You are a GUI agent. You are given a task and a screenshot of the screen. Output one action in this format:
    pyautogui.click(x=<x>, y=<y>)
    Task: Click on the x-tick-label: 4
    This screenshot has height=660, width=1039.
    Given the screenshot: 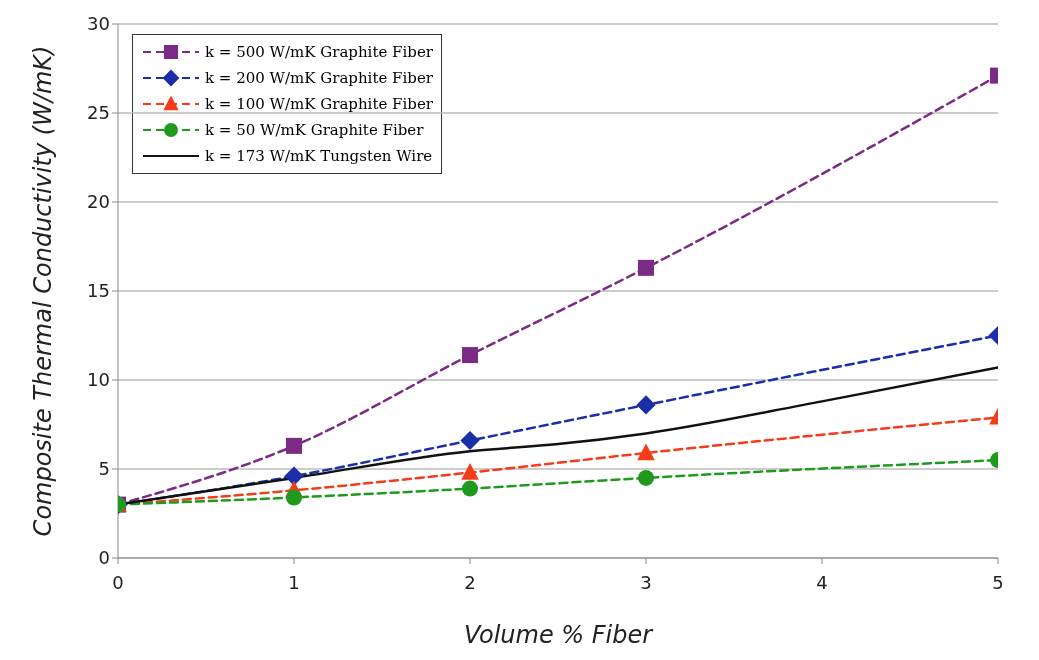 What is the action you would take?
    pyautogui.click(x=822, y=582)
    